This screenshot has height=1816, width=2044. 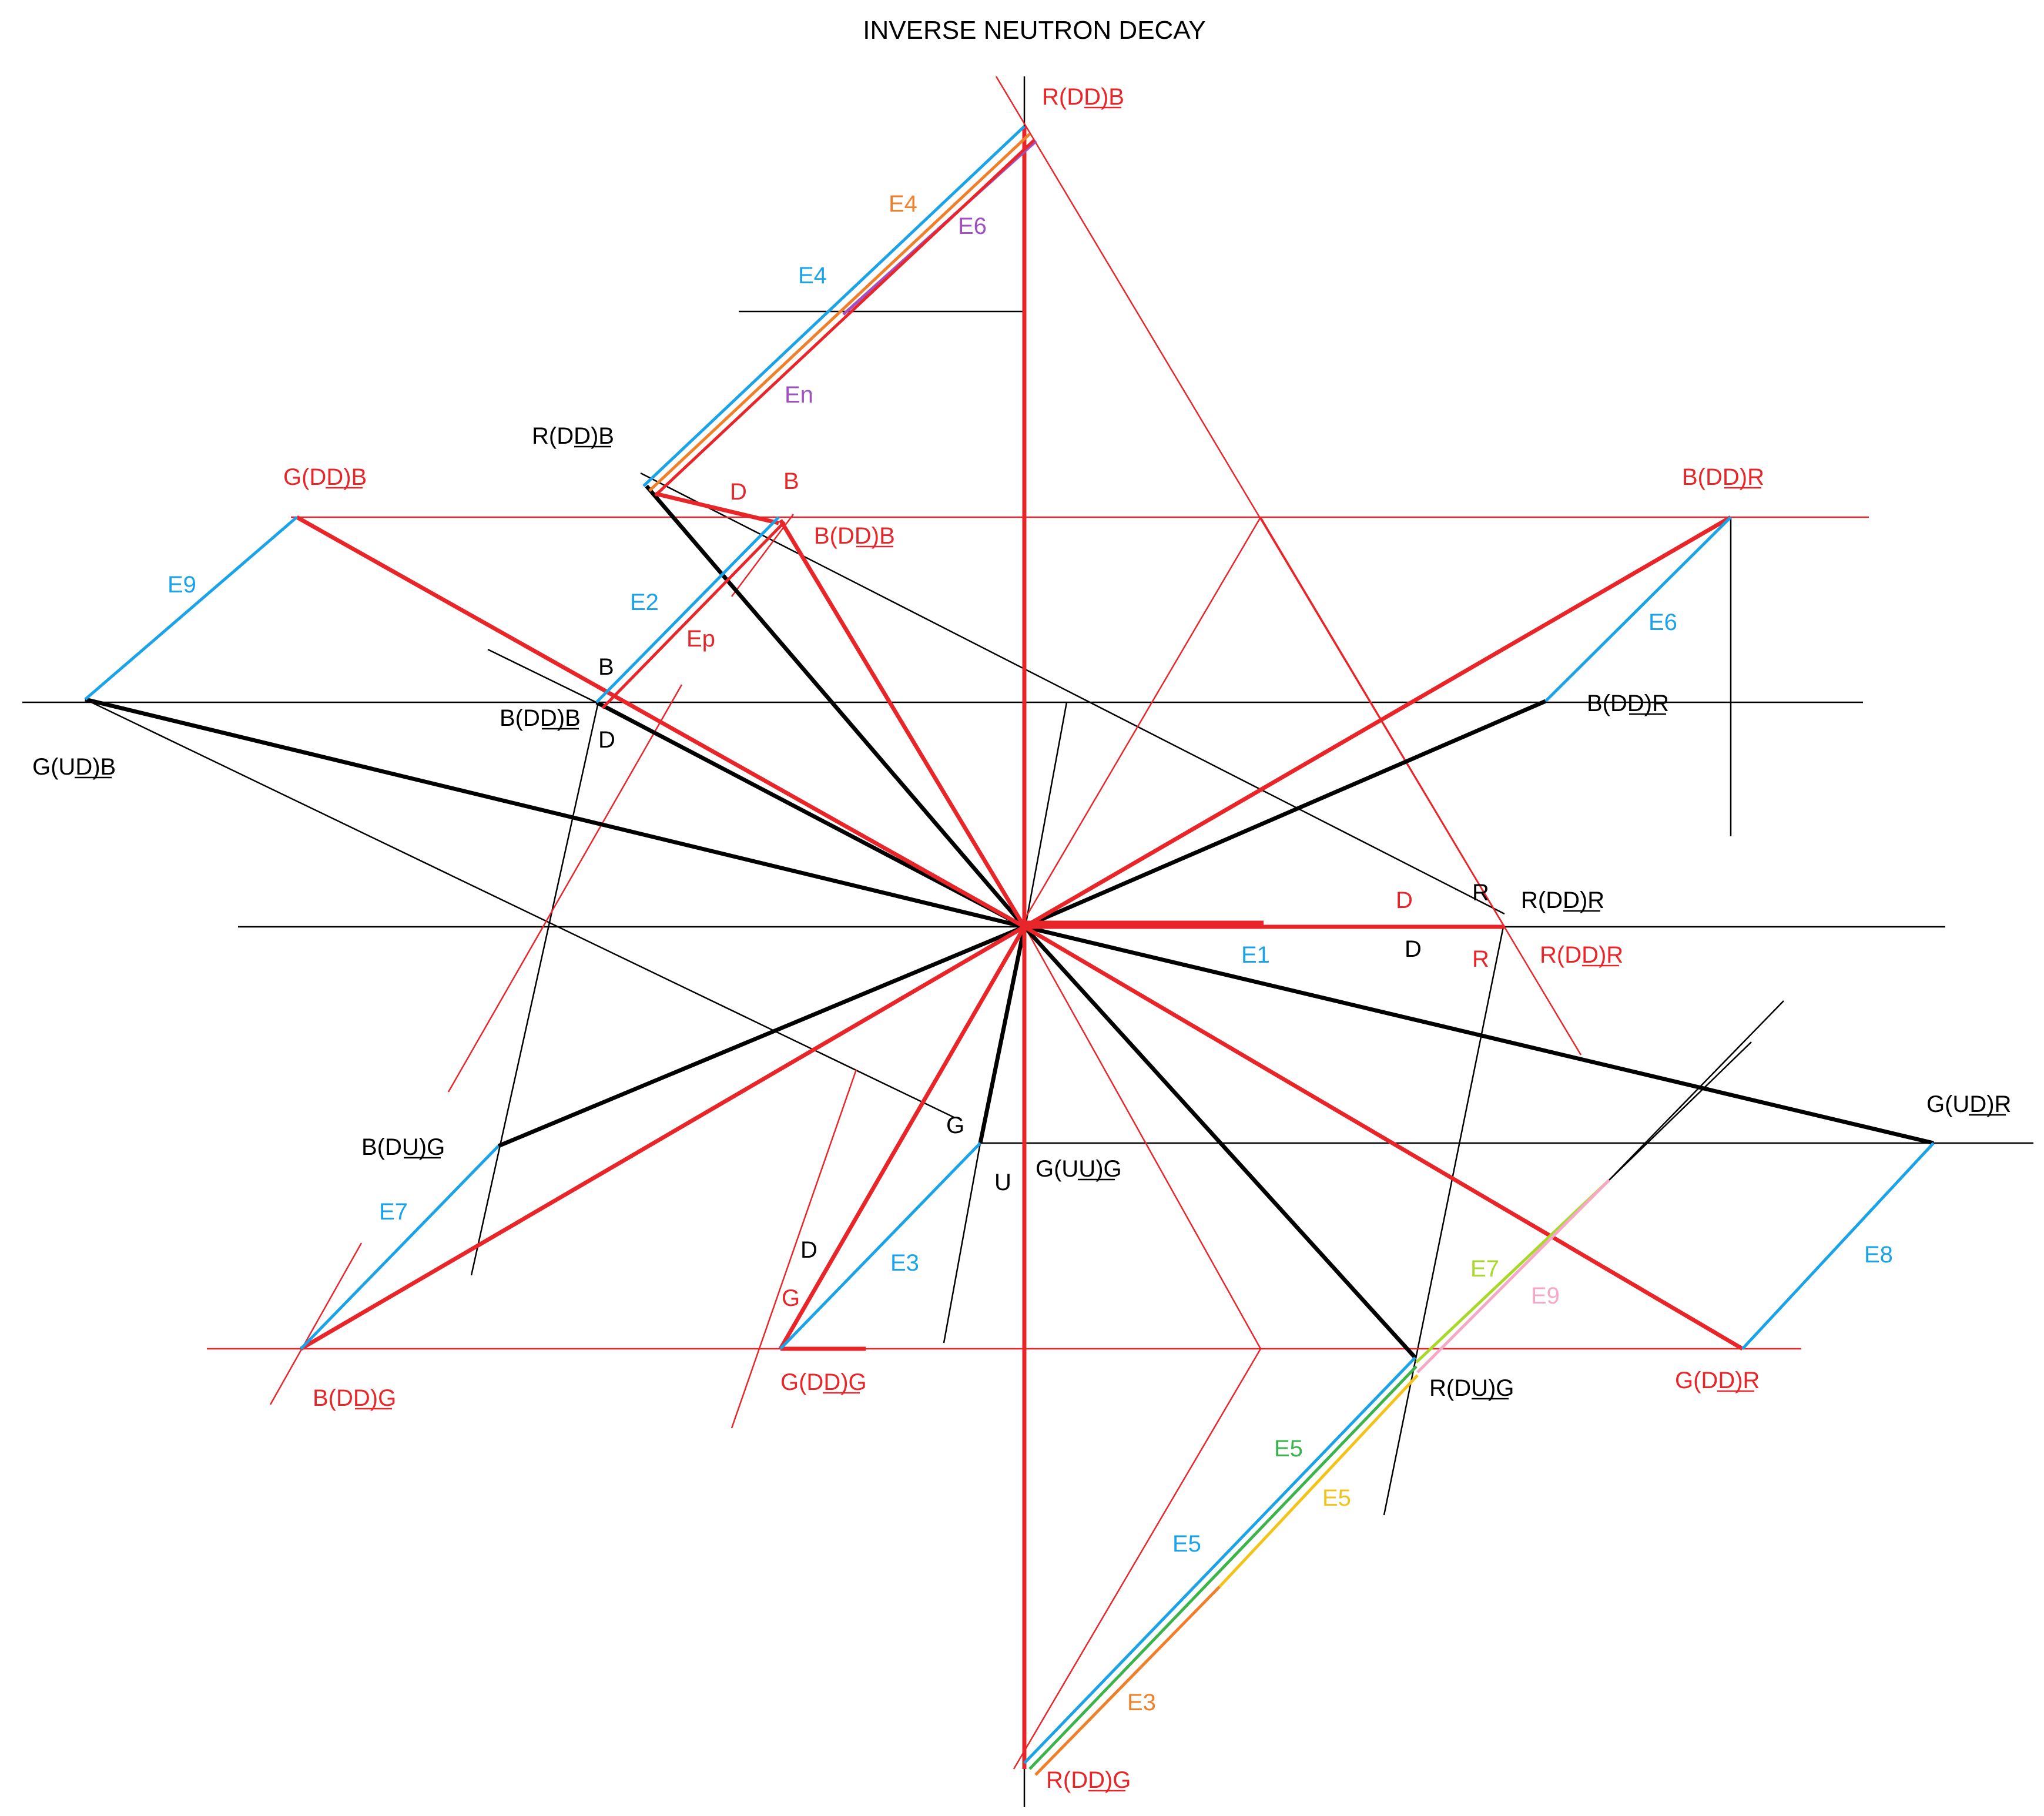 I want to click on edge-e6, so click(x=1638, y=609).